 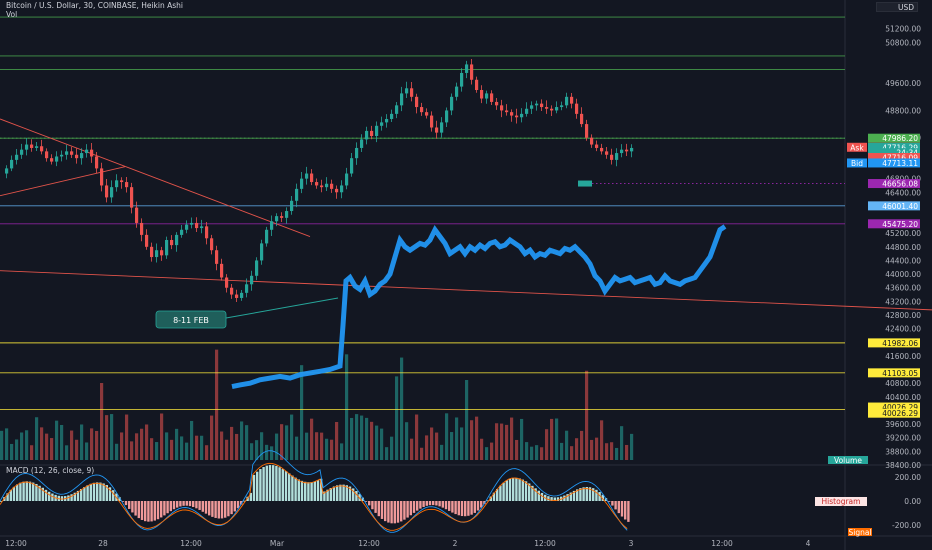 I want to click on price-tag-label: 41982.06, so click(x=900, y=343).